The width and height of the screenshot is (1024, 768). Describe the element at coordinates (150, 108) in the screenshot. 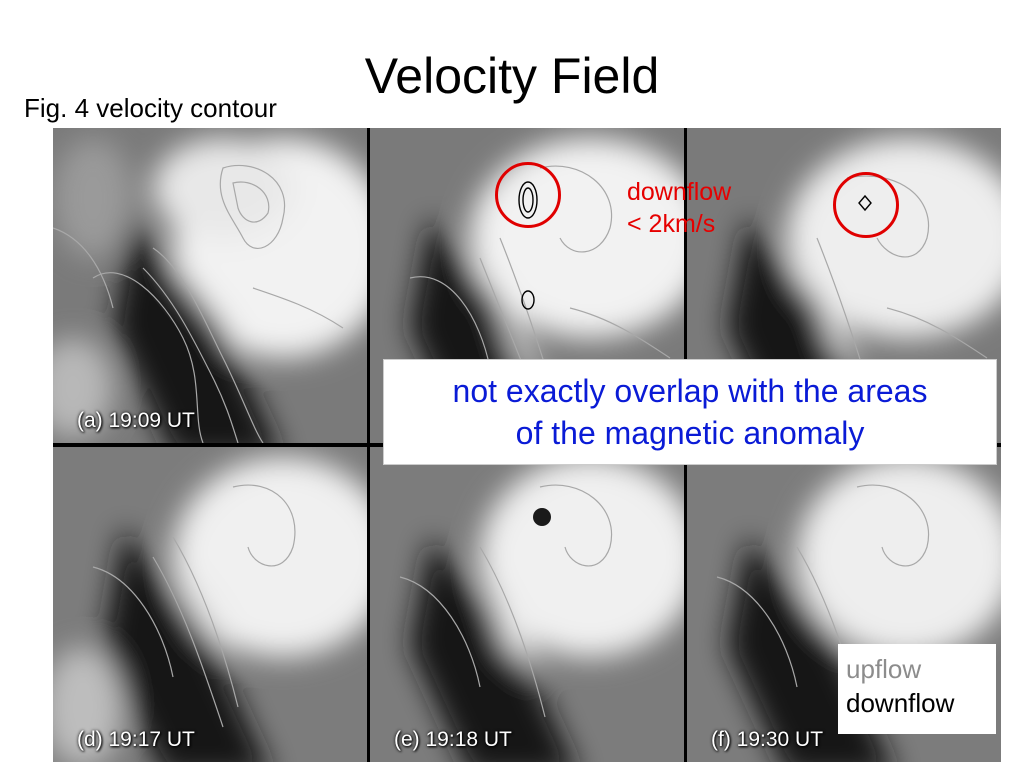

I see `figure-caption: Fig. 4 velocity contour` at that location.